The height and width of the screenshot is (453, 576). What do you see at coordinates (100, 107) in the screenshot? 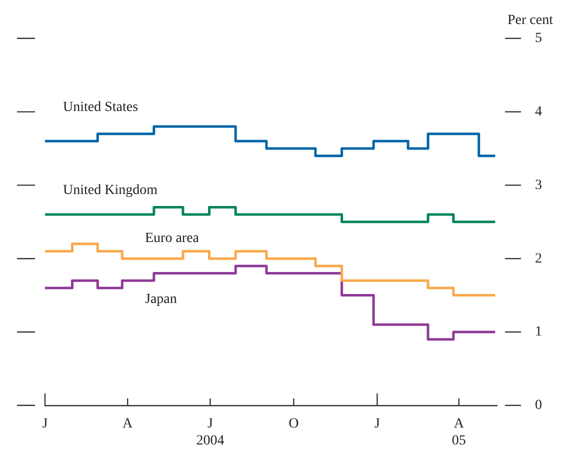
I see `series-label: United States` at bounding box center [100, 107].